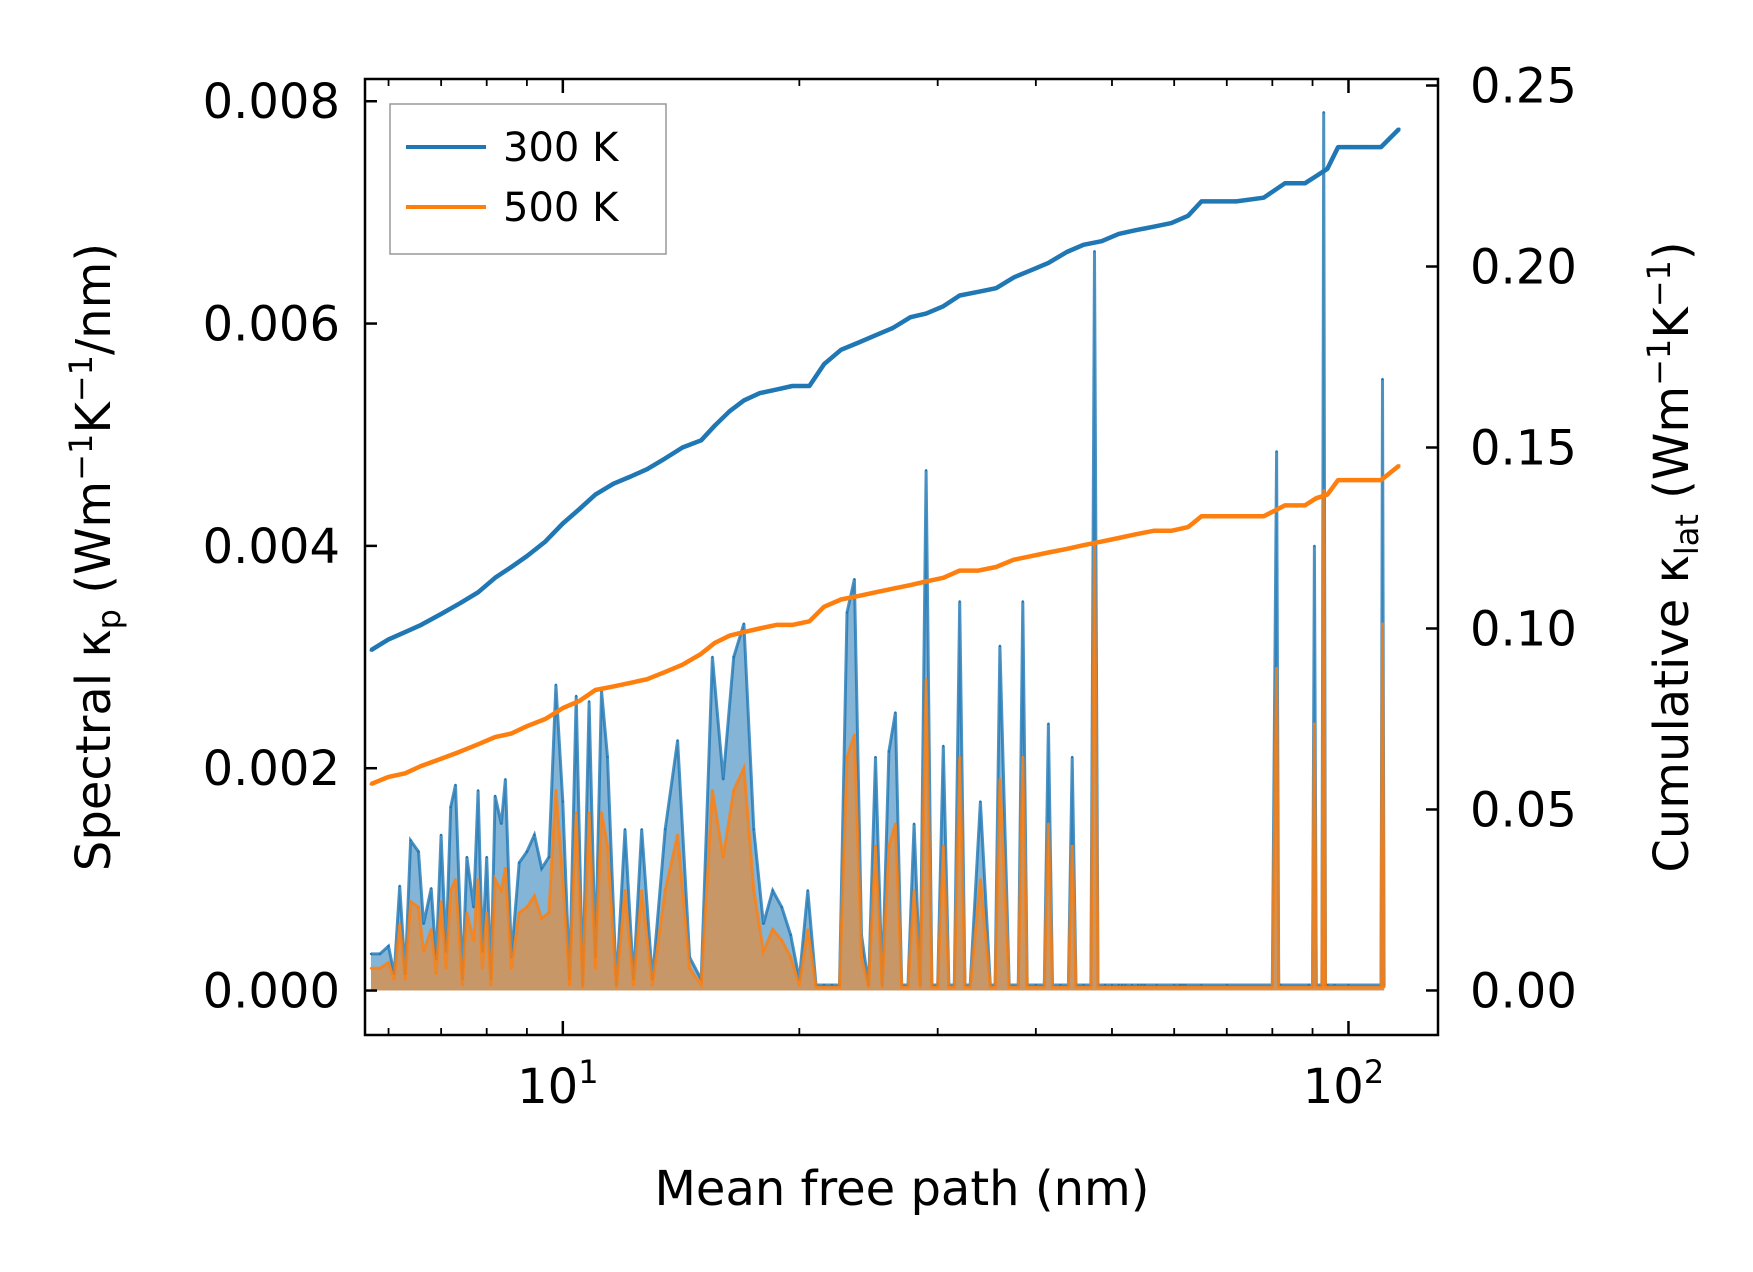 Image resolution: width=1753 pixels, height=1272 pixels. Describe the element at coordinates (1673, 556) in the screenshot. I see `y-right-axis-label: Cumulative κlat (Wm−1K−1)` at that location.